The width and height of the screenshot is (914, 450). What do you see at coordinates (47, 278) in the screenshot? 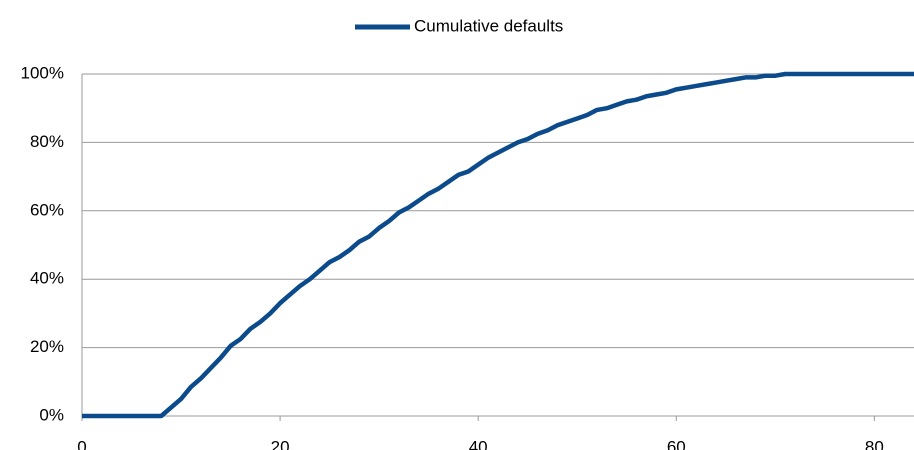
I see `y-tick-label: 40%` at bounding box center [47, 278].